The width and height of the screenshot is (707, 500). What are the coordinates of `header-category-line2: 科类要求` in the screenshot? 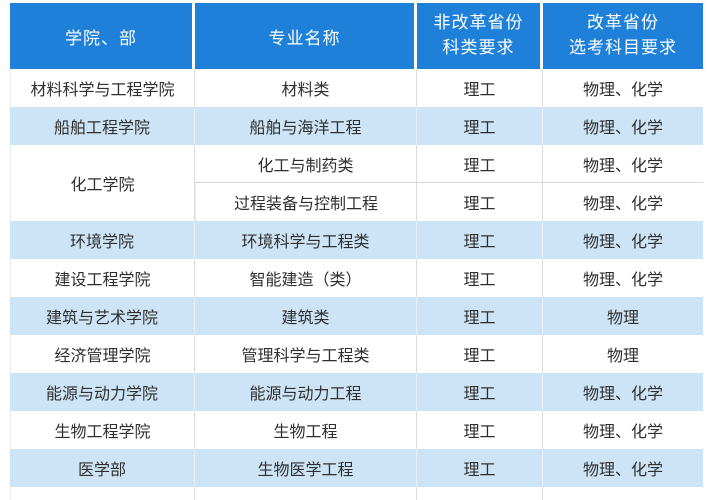 It's located at (478, 47).